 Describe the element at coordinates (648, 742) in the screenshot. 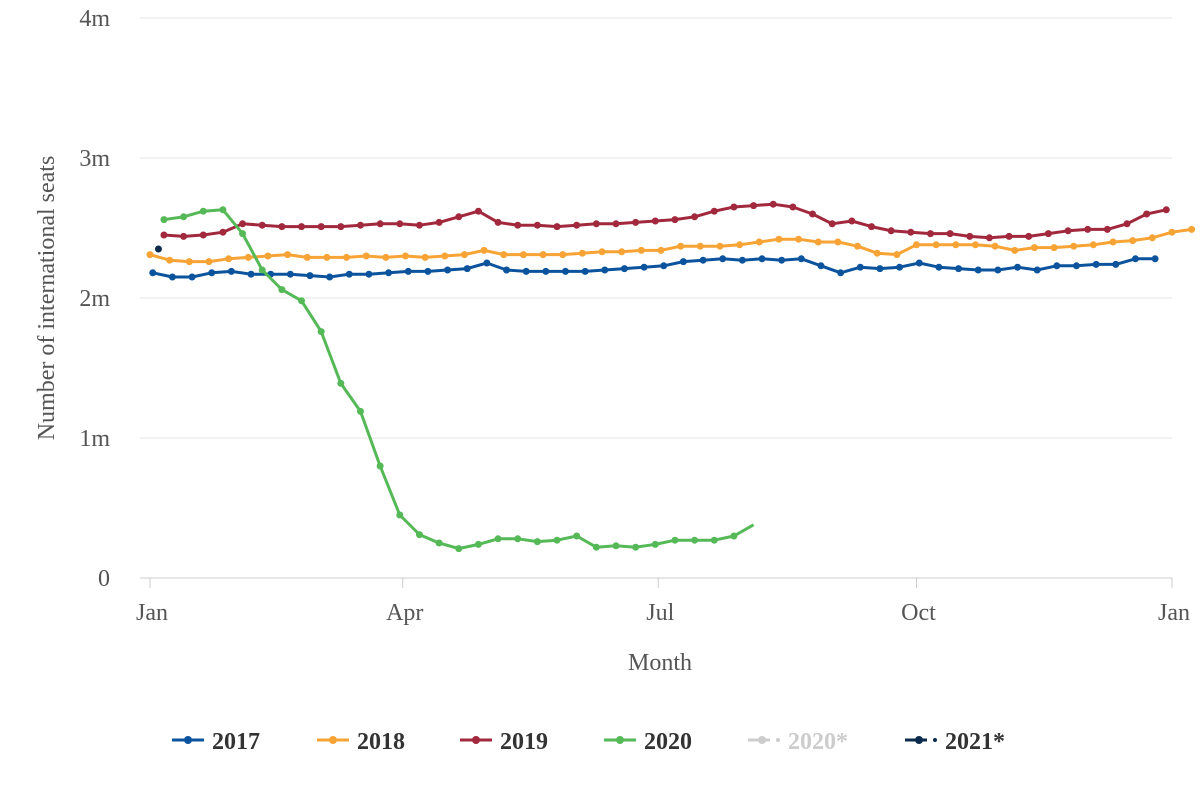

I see `legend-item-2020: 2020` at that location.